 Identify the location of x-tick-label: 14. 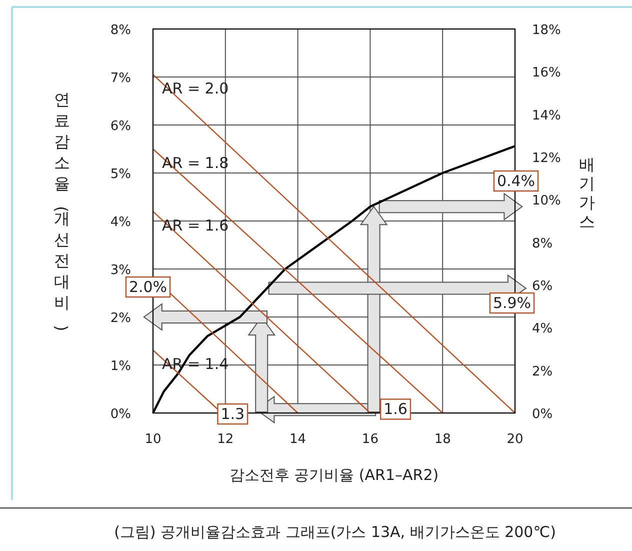
(298, 439).